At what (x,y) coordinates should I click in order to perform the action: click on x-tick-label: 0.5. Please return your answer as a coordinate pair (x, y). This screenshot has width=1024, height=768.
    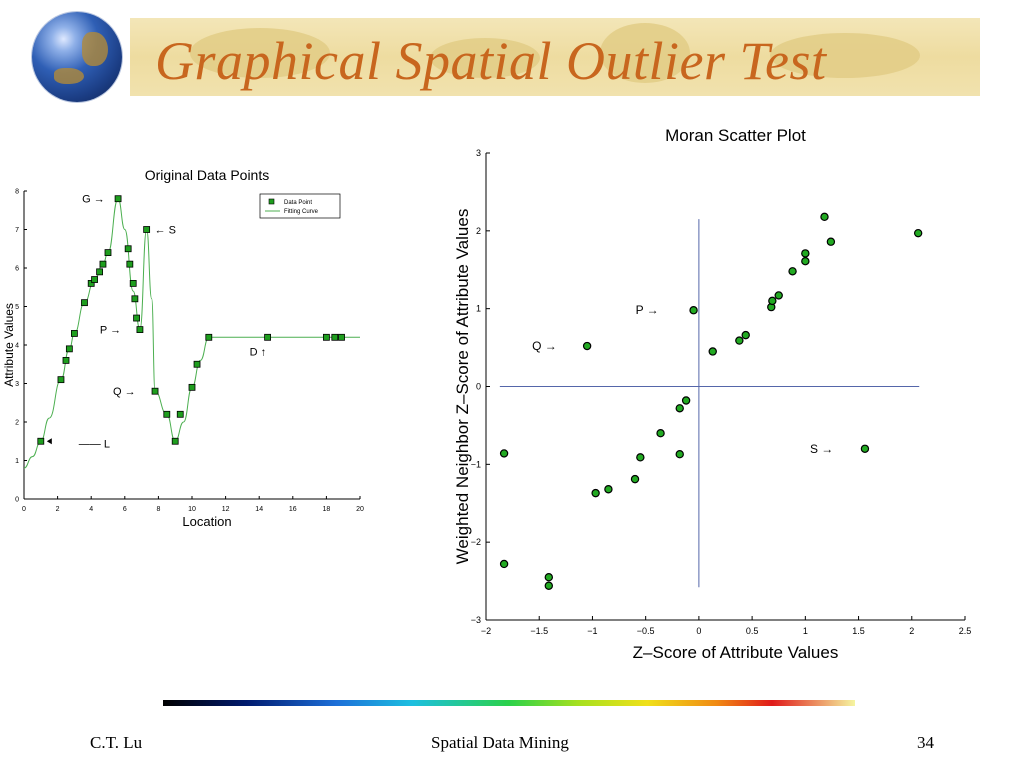
    Looking at the image, I should click on (752, 631).